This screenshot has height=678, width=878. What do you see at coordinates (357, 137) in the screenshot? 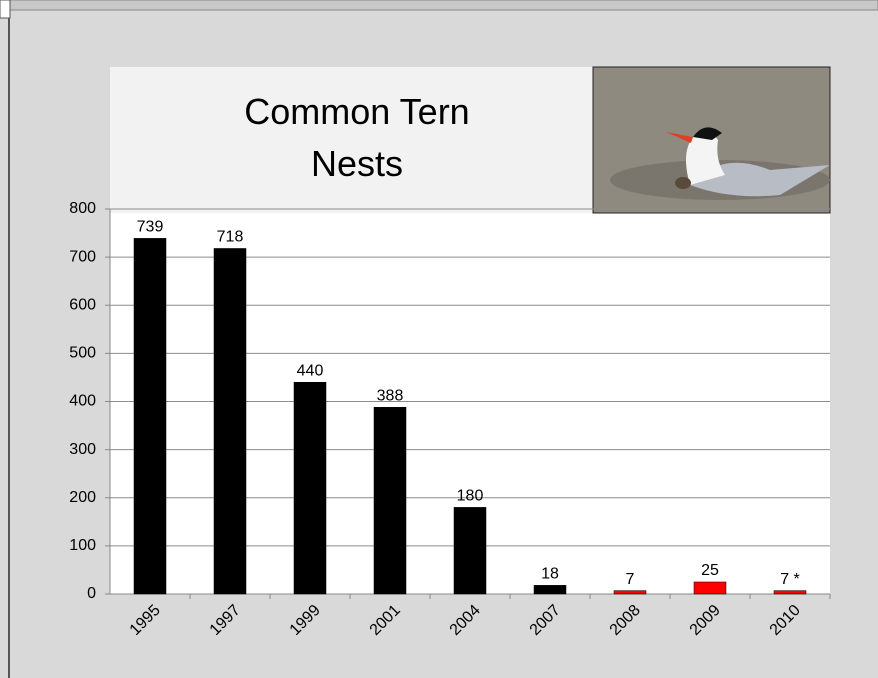
I see `chart-title: Common Tern Nests` at bounding box center [357, 137].